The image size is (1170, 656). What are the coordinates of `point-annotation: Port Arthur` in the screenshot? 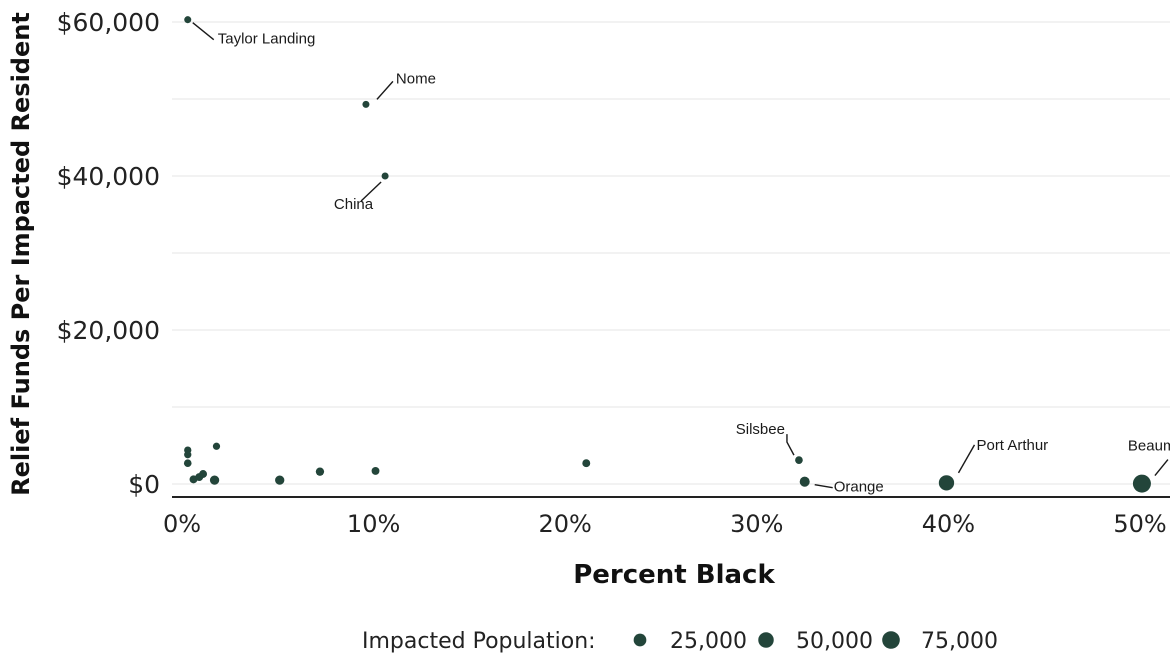 It's located at (1012, 445).